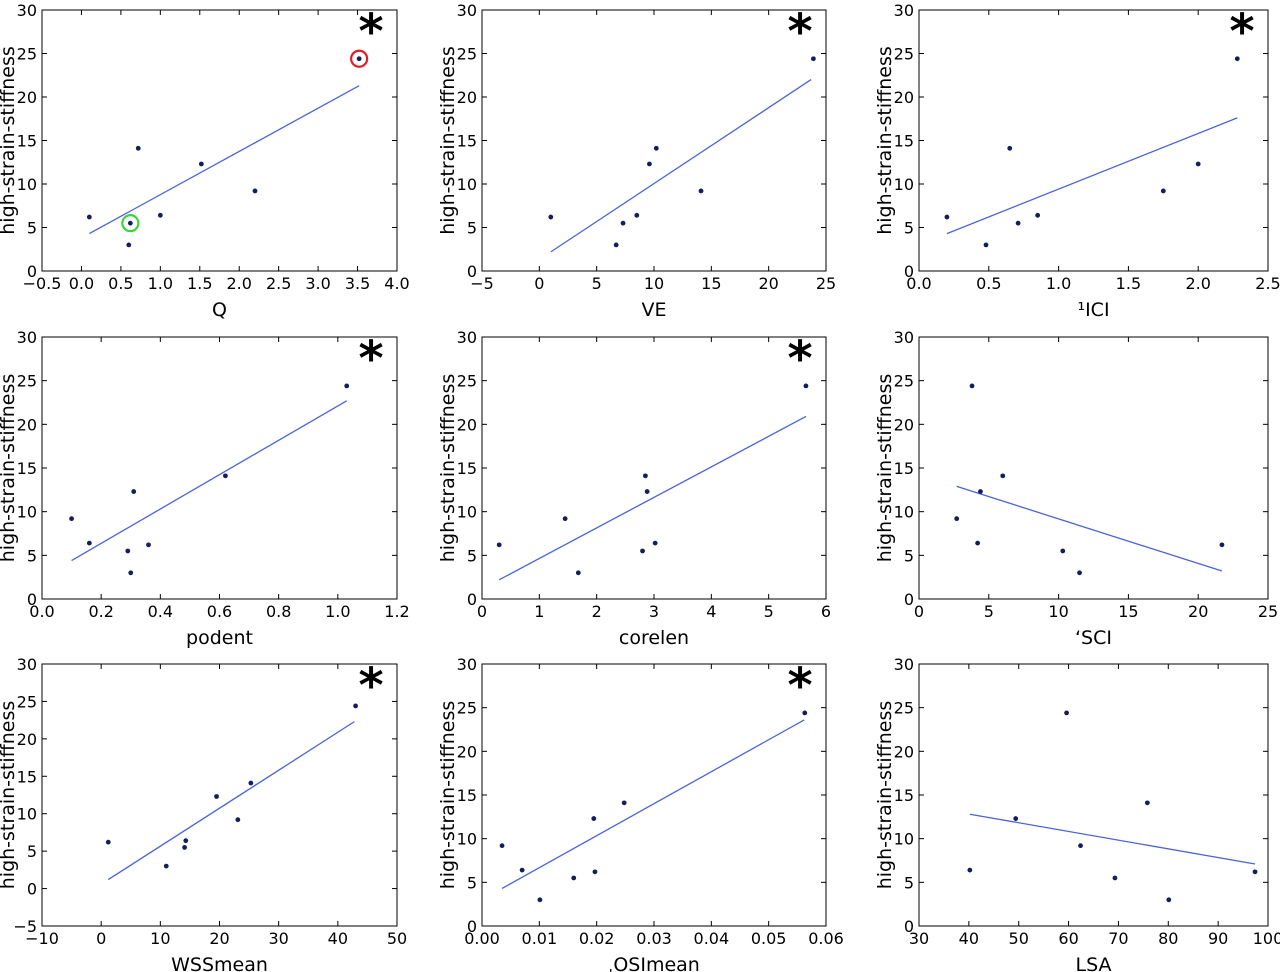 This screenshot has height=972, width=1280. I want to click on x-tick-label: 80, so click(1168, 938).